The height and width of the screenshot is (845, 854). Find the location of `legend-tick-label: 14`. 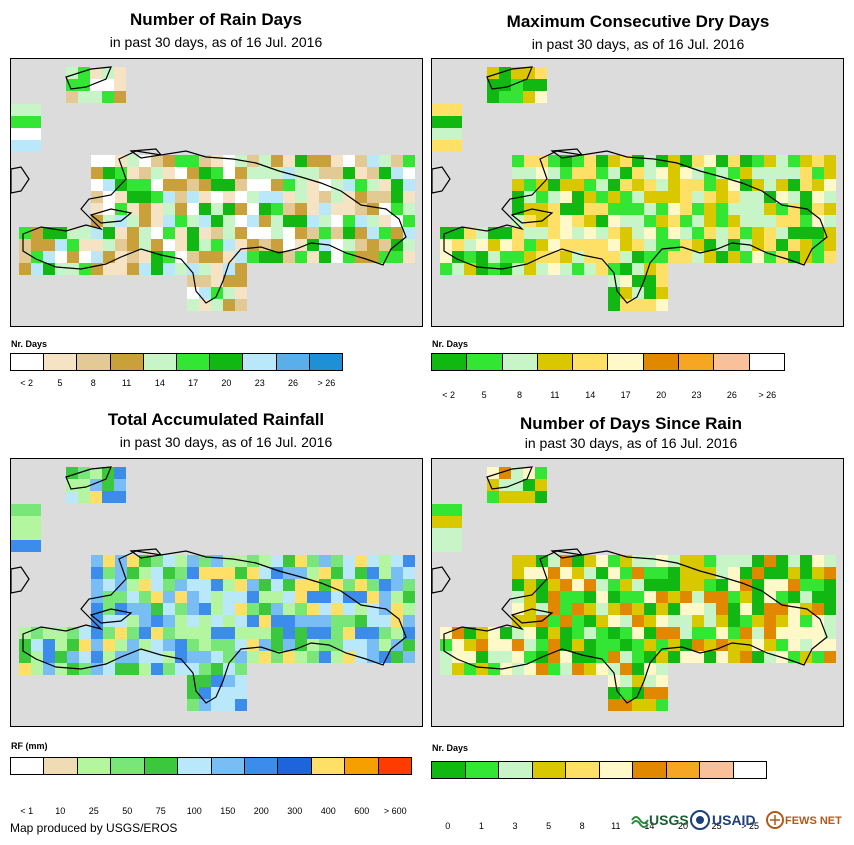

legend-tick-label: 14 is located at coordinates (649, 826).